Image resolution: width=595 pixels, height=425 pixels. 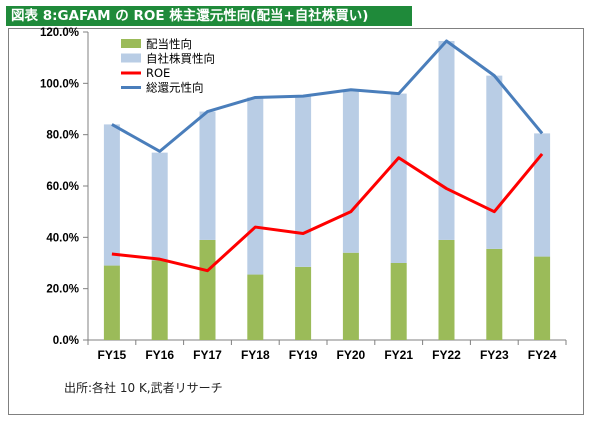 What do you see at coordinates (180, 59) in the screenshot?
I see `legend-label: 自社株買性向` at bounding box center [180, 59].